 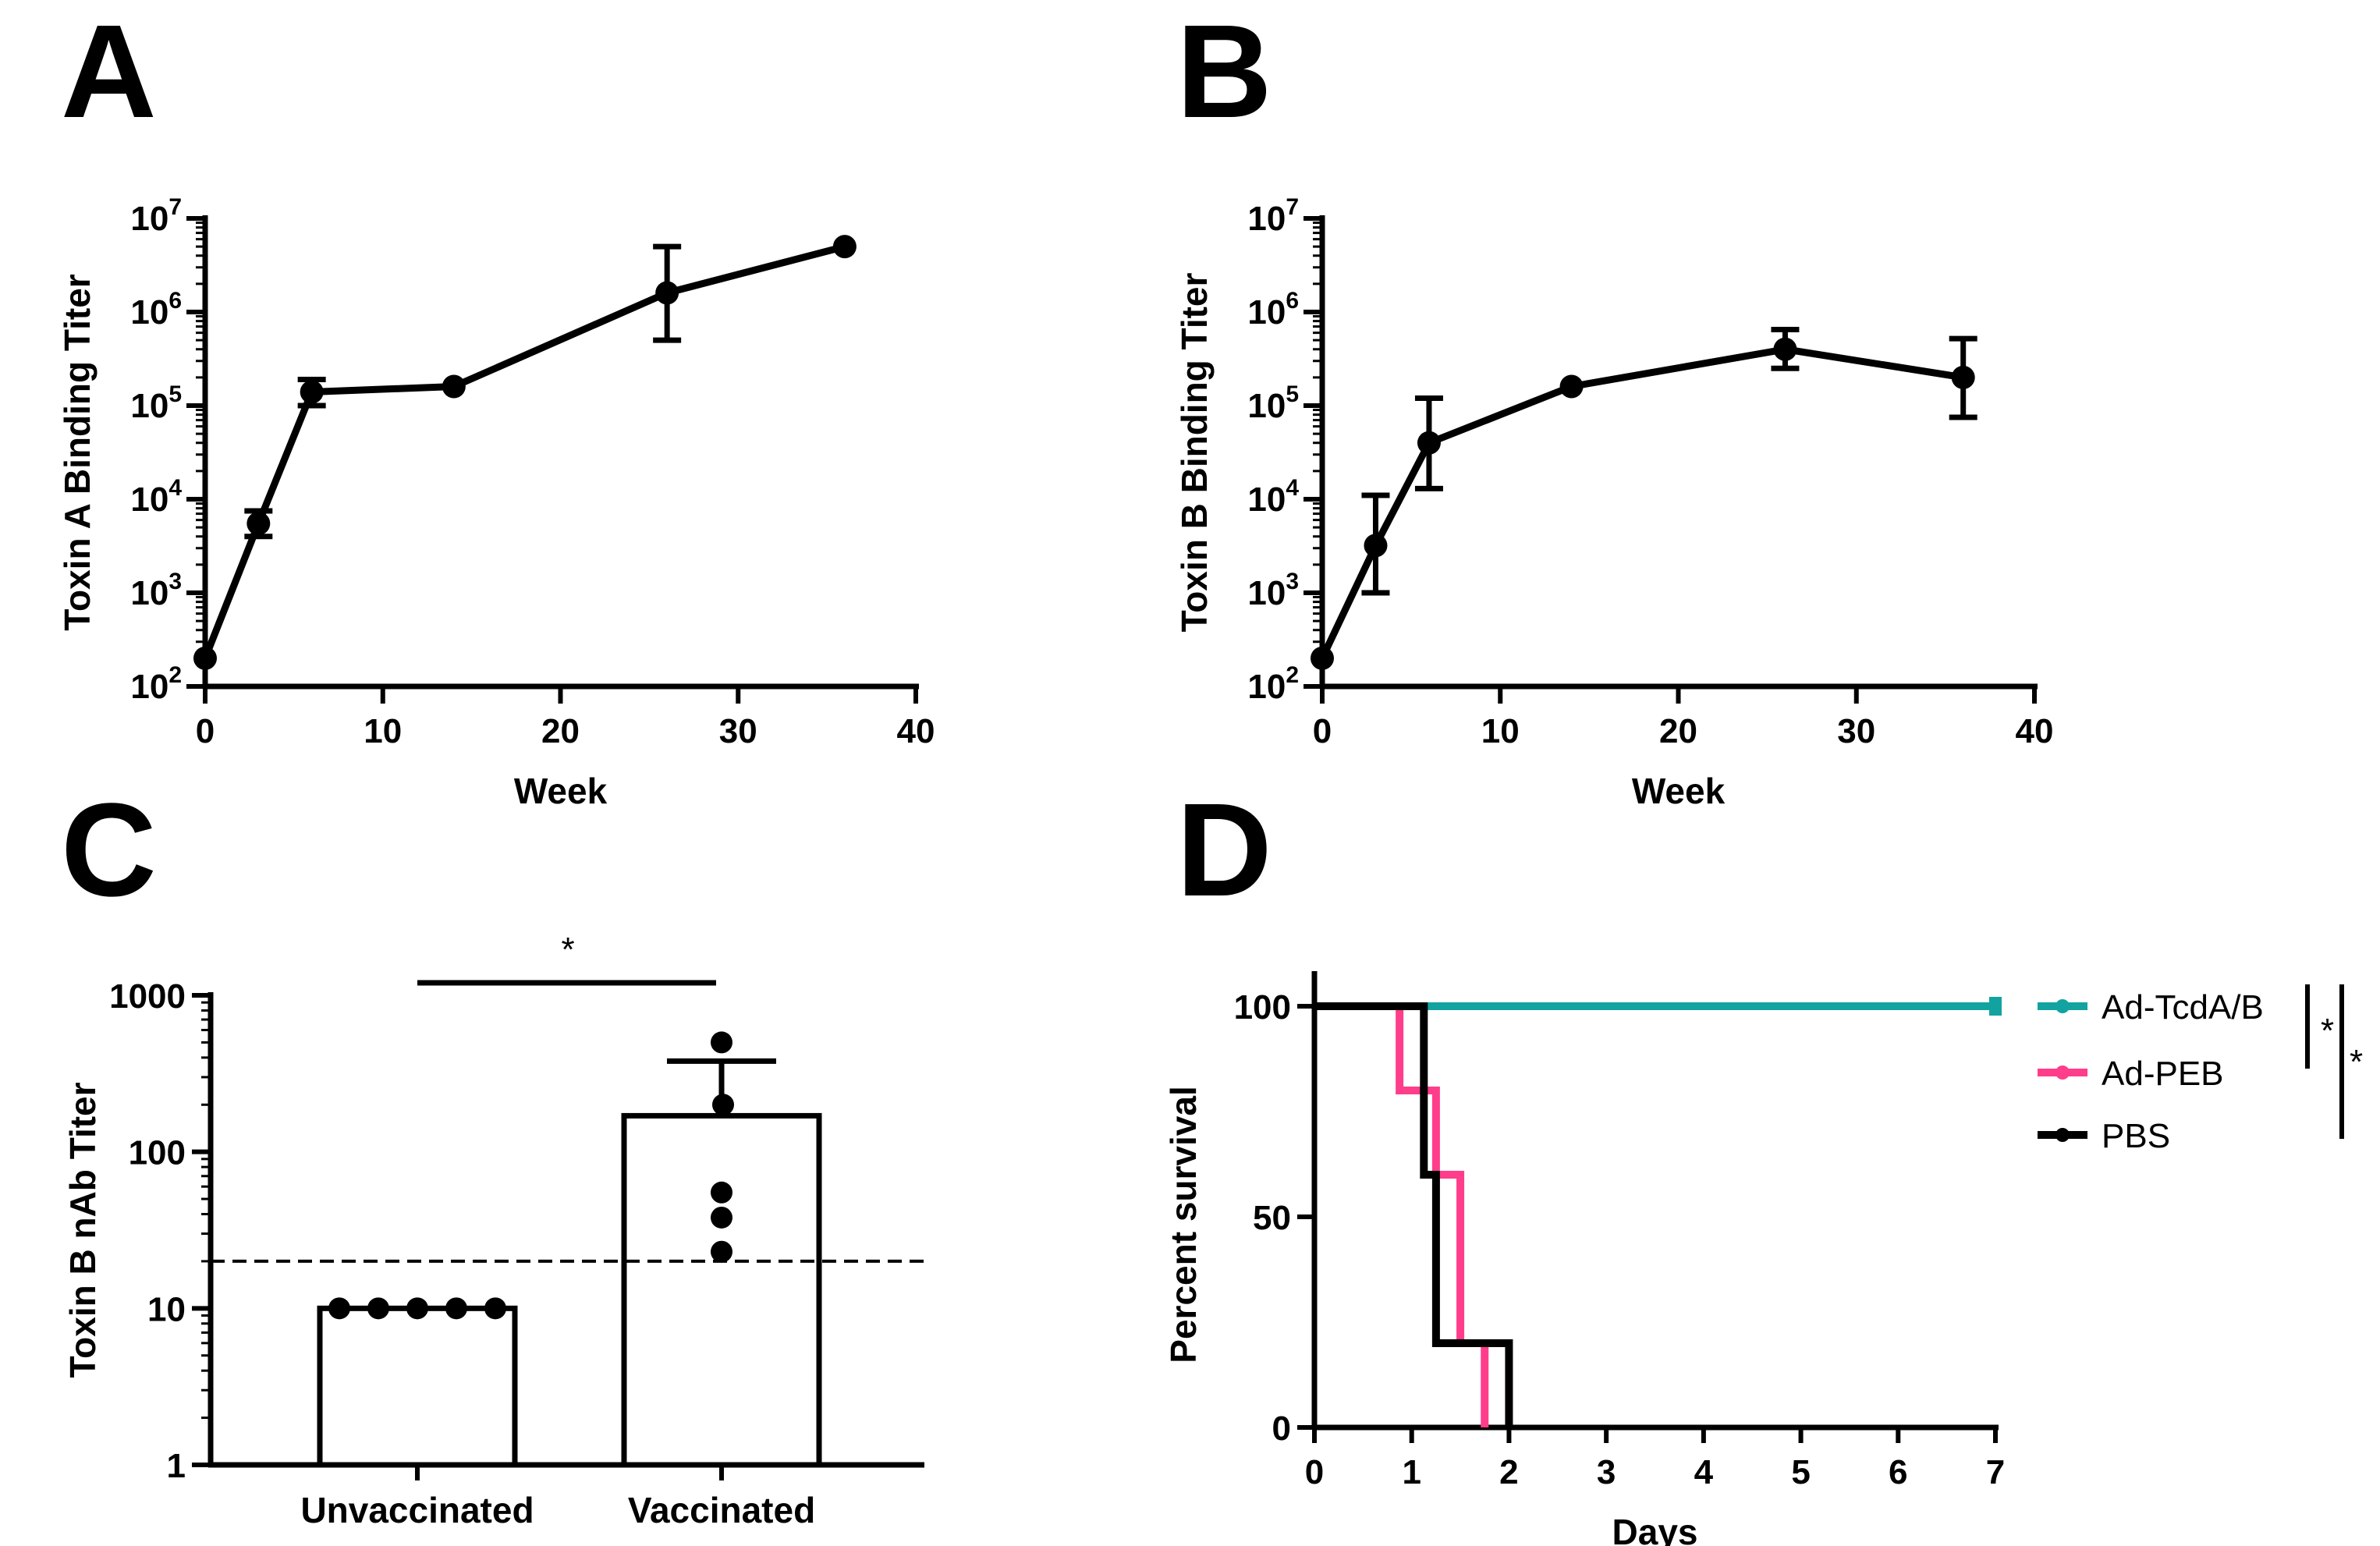 I want to click on y-tick-label: 100, so click(x=1263, y=1007).